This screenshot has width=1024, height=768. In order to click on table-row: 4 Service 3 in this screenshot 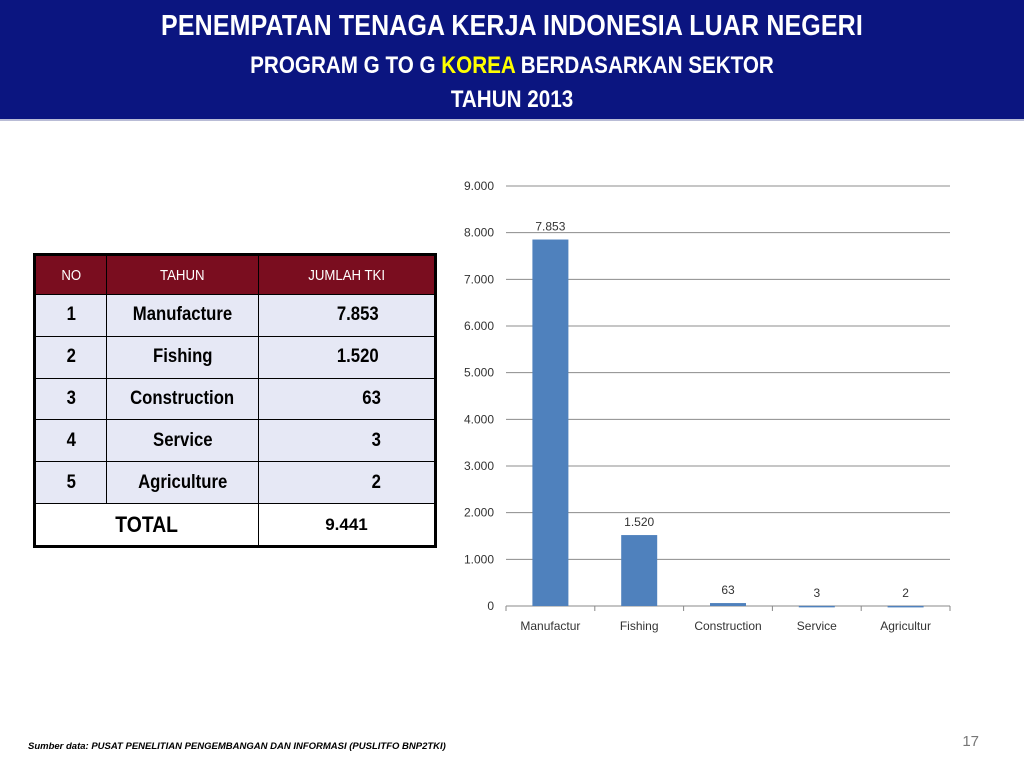, I will do `click(235, 441)`.